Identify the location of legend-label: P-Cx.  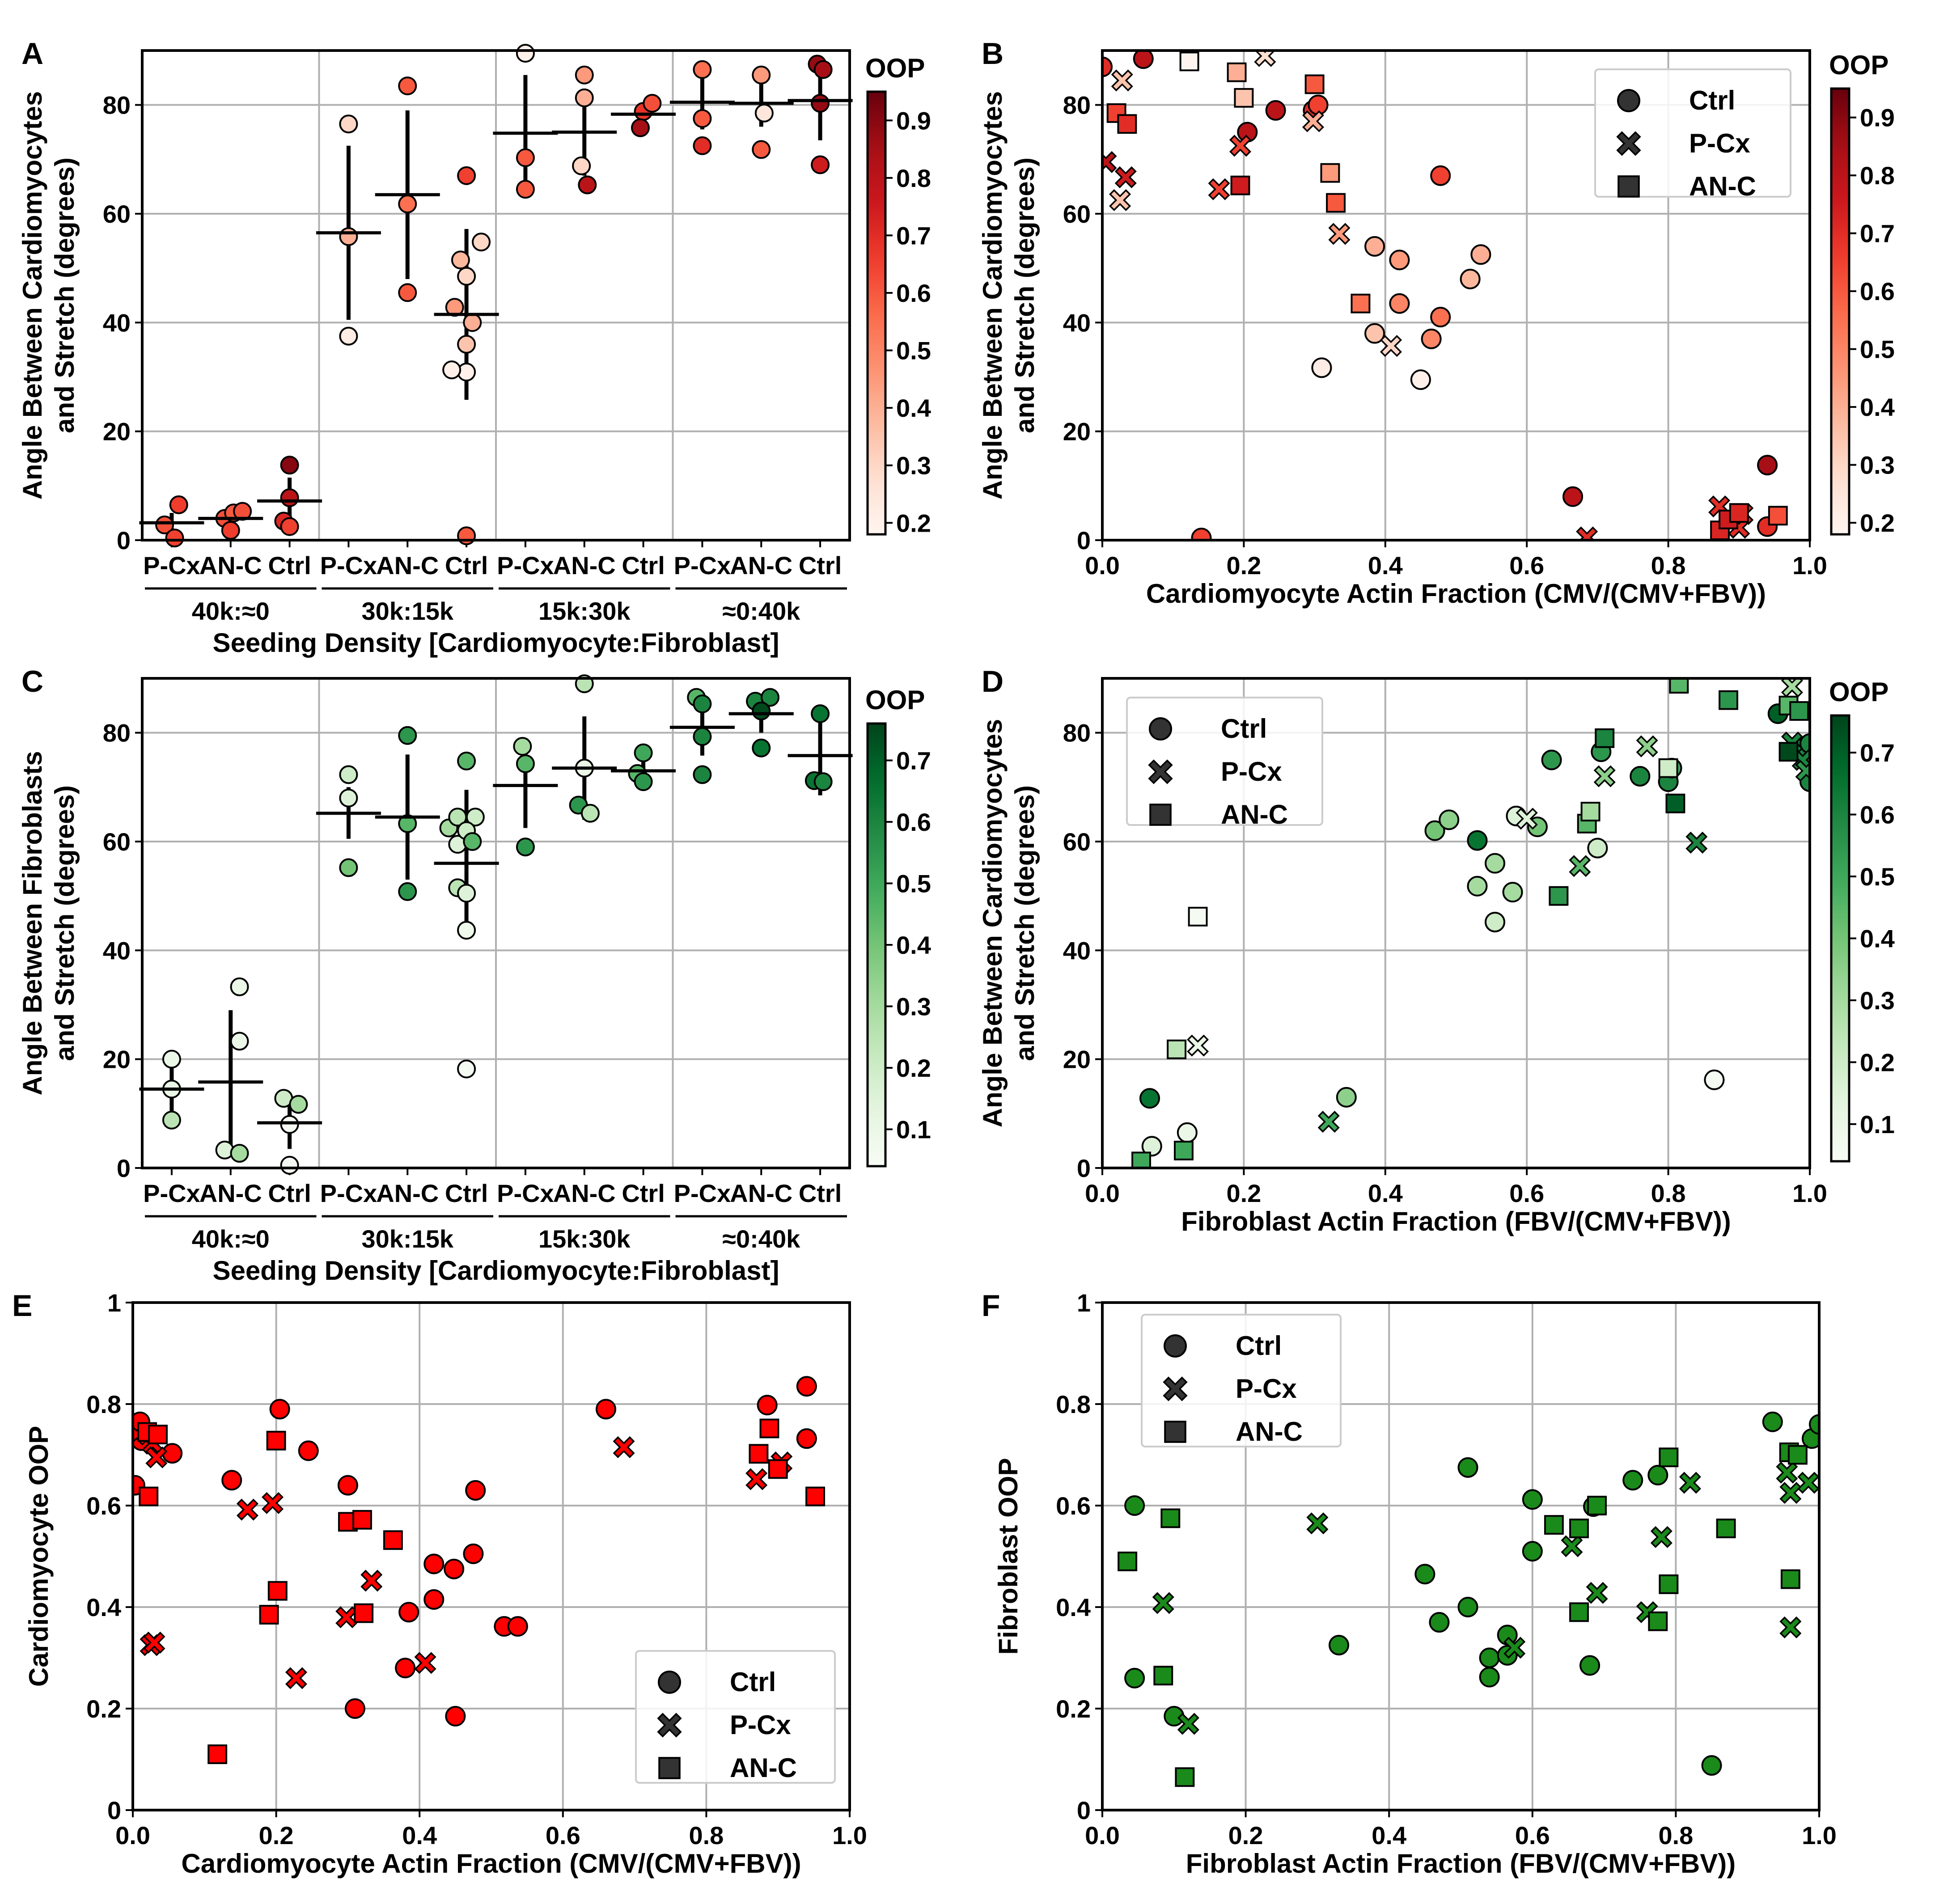
(1266, 1389).